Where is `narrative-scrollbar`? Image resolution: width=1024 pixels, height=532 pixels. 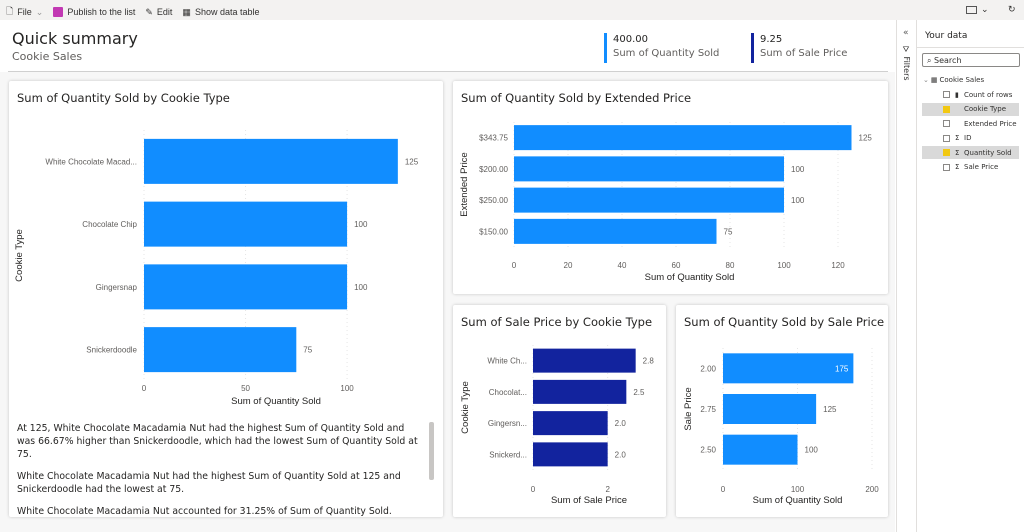
narrative-scrollbar is located at coordinates (431, 451).